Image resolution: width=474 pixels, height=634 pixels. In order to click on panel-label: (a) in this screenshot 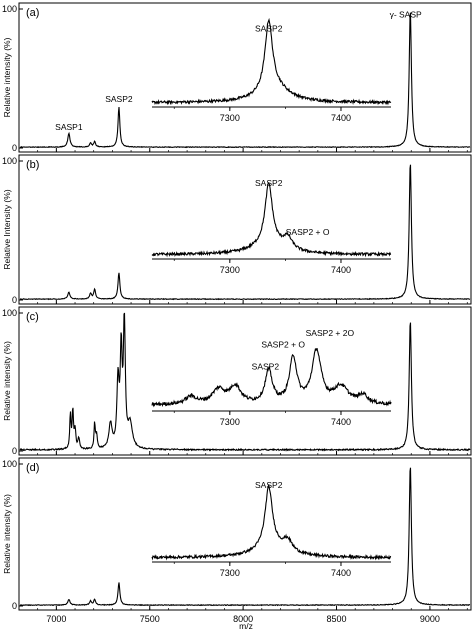, I will do `click(32, 13)`.